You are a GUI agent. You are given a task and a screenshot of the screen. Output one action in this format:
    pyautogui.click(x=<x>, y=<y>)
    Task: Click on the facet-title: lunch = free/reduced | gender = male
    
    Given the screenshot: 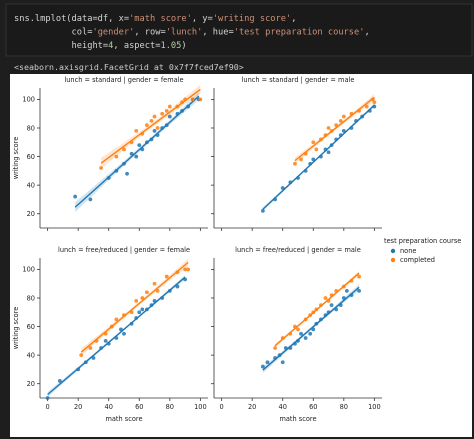 What is the action you would take?
    pyautogui.click(x=298, y=250)
    